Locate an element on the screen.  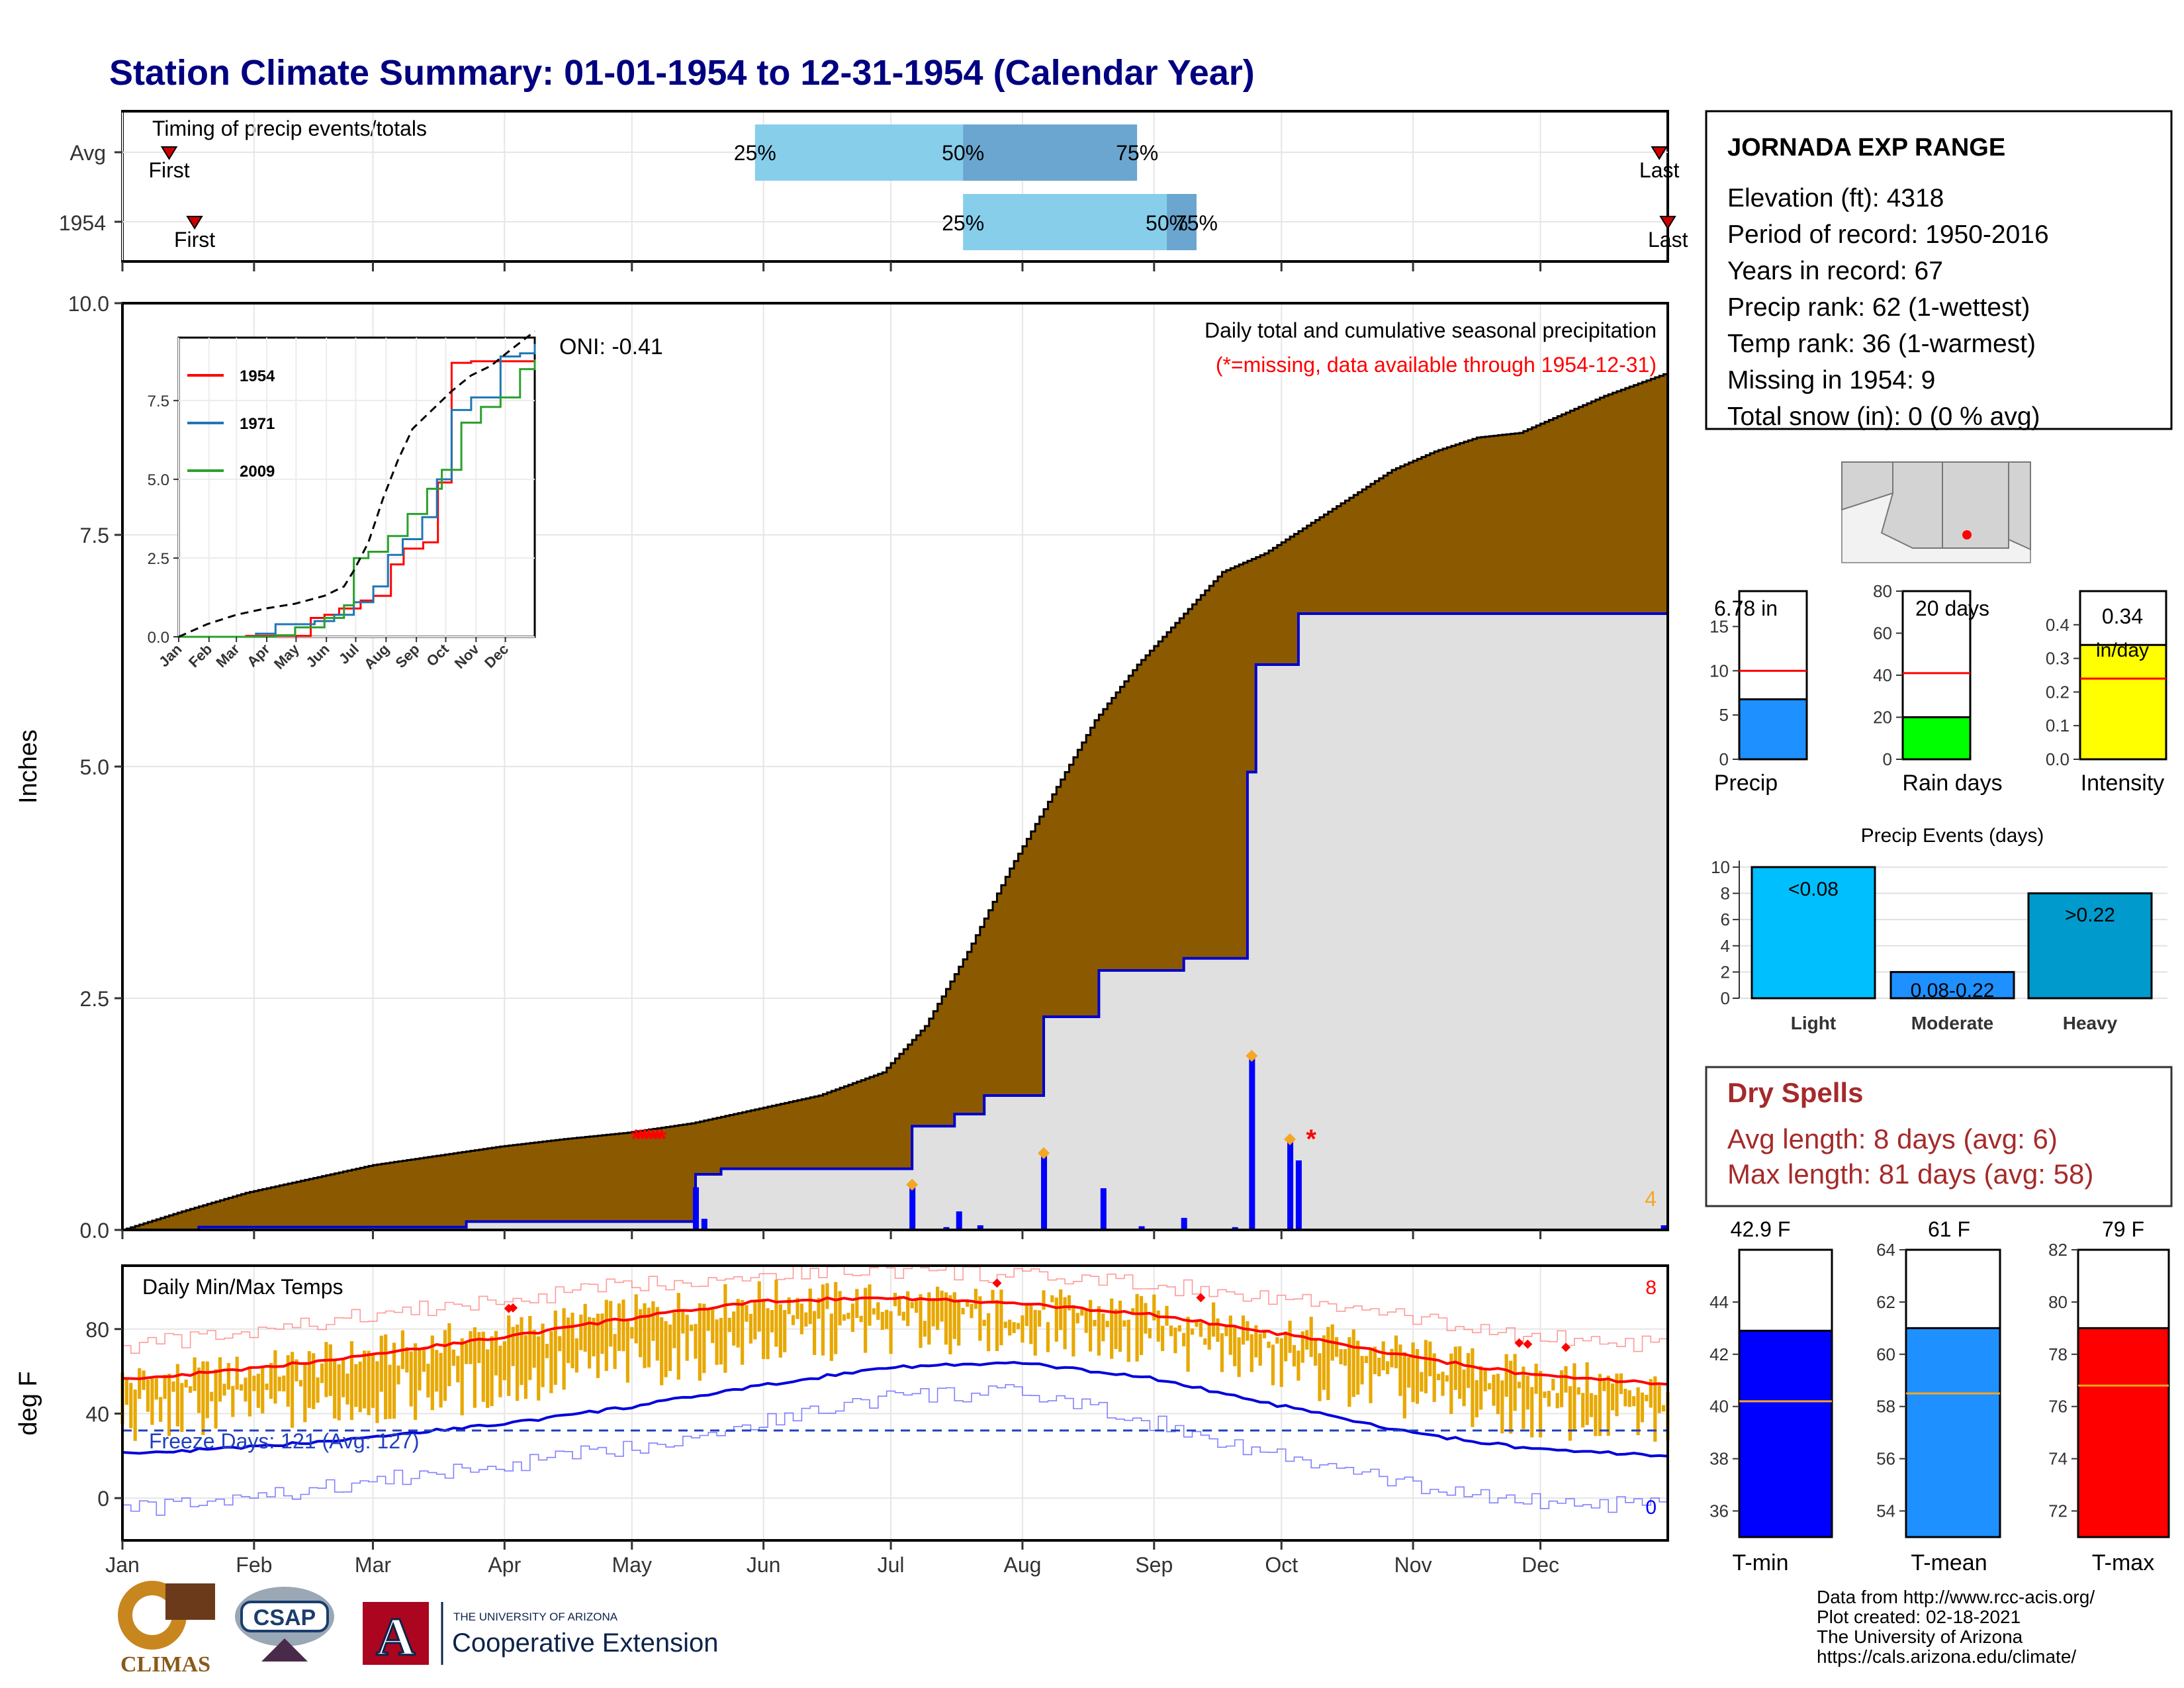
gauge-precip-ytick-label-0: 0 is located at coordinates (1724, 759).